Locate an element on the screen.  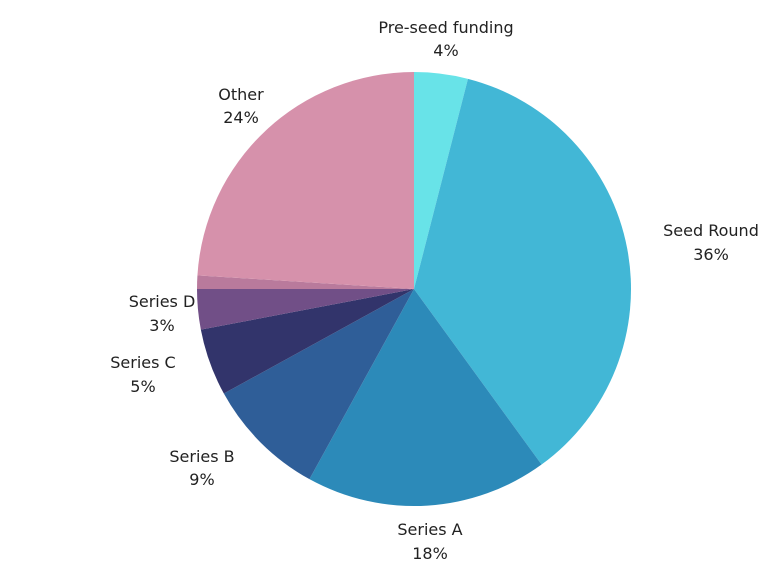
pie-slice-other is located at coordinates (305, 180).